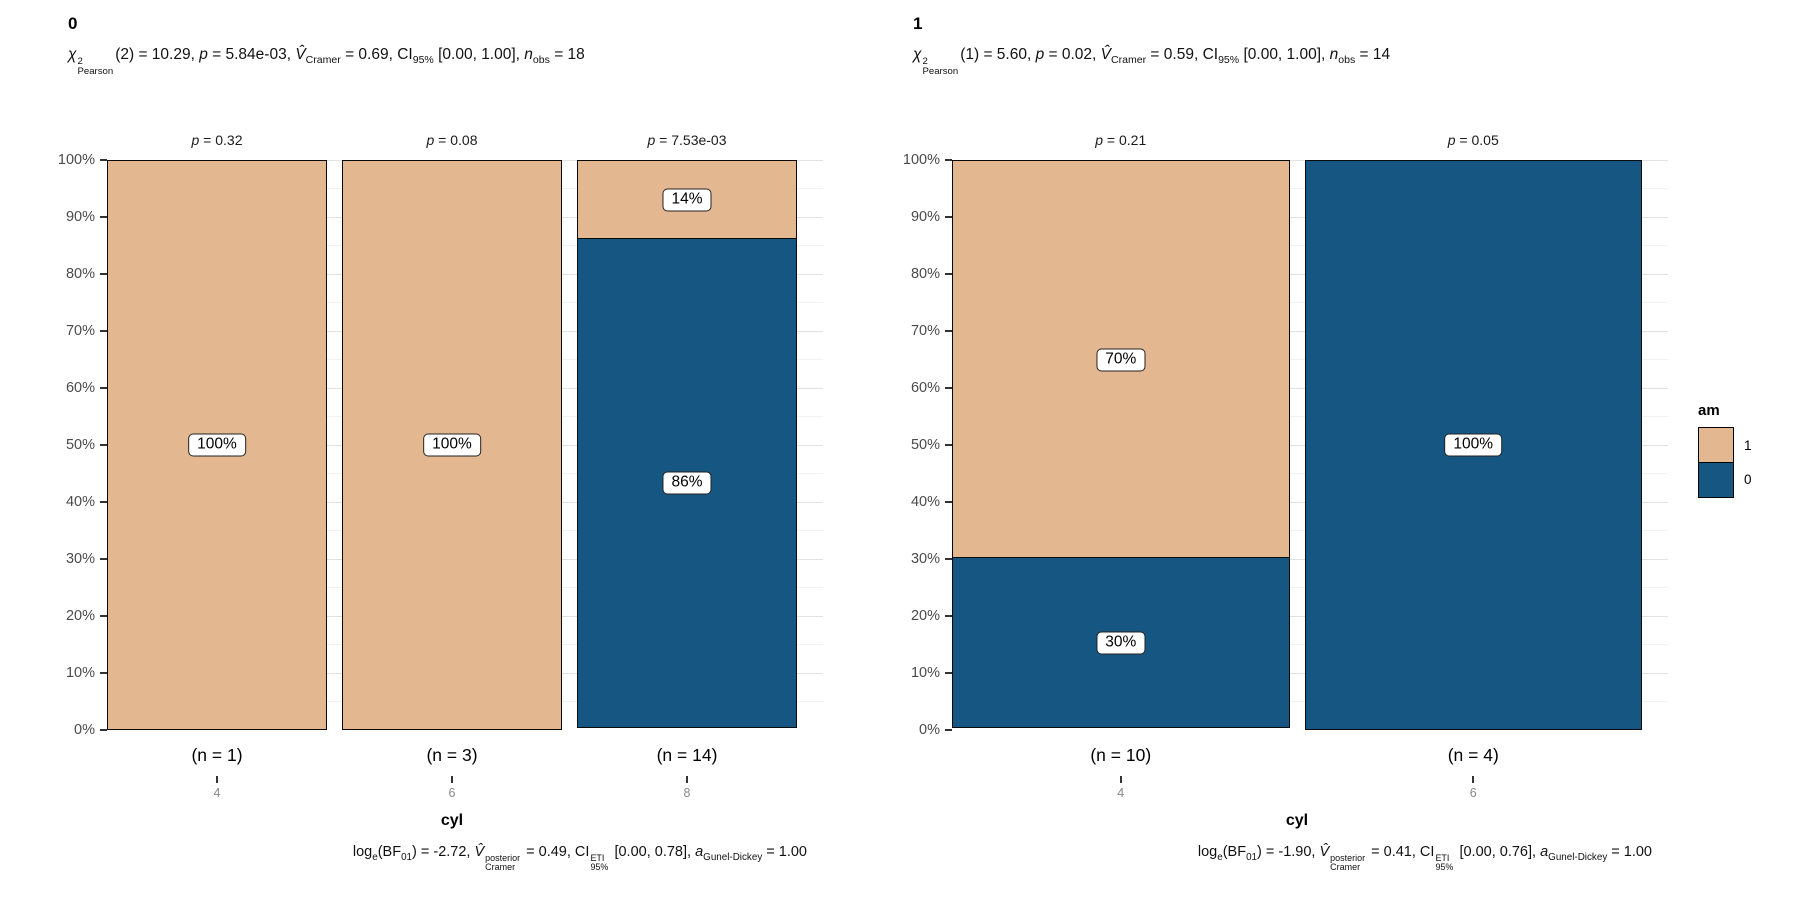 This screenshot has height=900, width=1800. Describe the element at coordinates (80, 502) in the screenshot. I see `y-tick-label: 40%` at that location.